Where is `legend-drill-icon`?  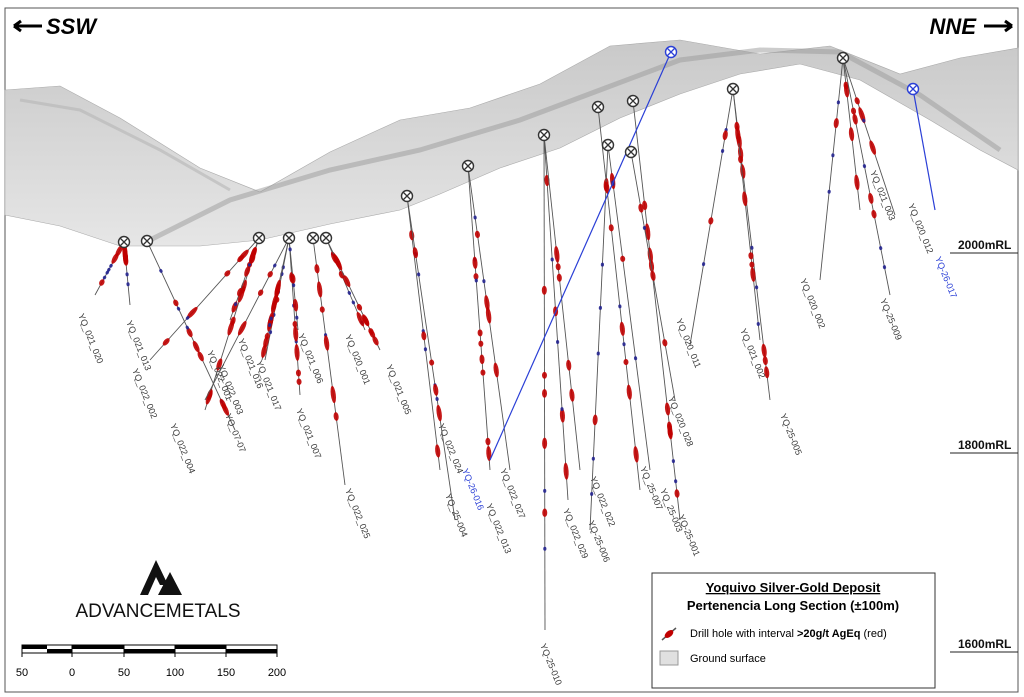
legend-drill-icon is located at coordinates (669, 634).